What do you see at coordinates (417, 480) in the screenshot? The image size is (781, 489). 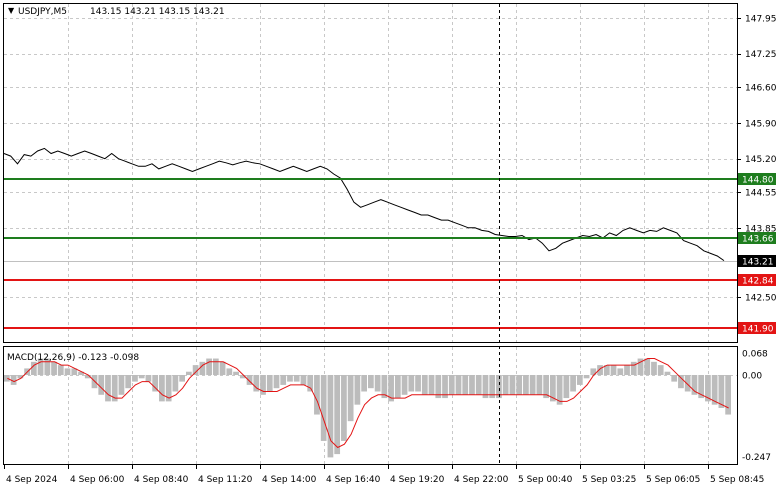 I see `x-tick-label: 4 Sep 19:20` at bounding box center [417, 480].